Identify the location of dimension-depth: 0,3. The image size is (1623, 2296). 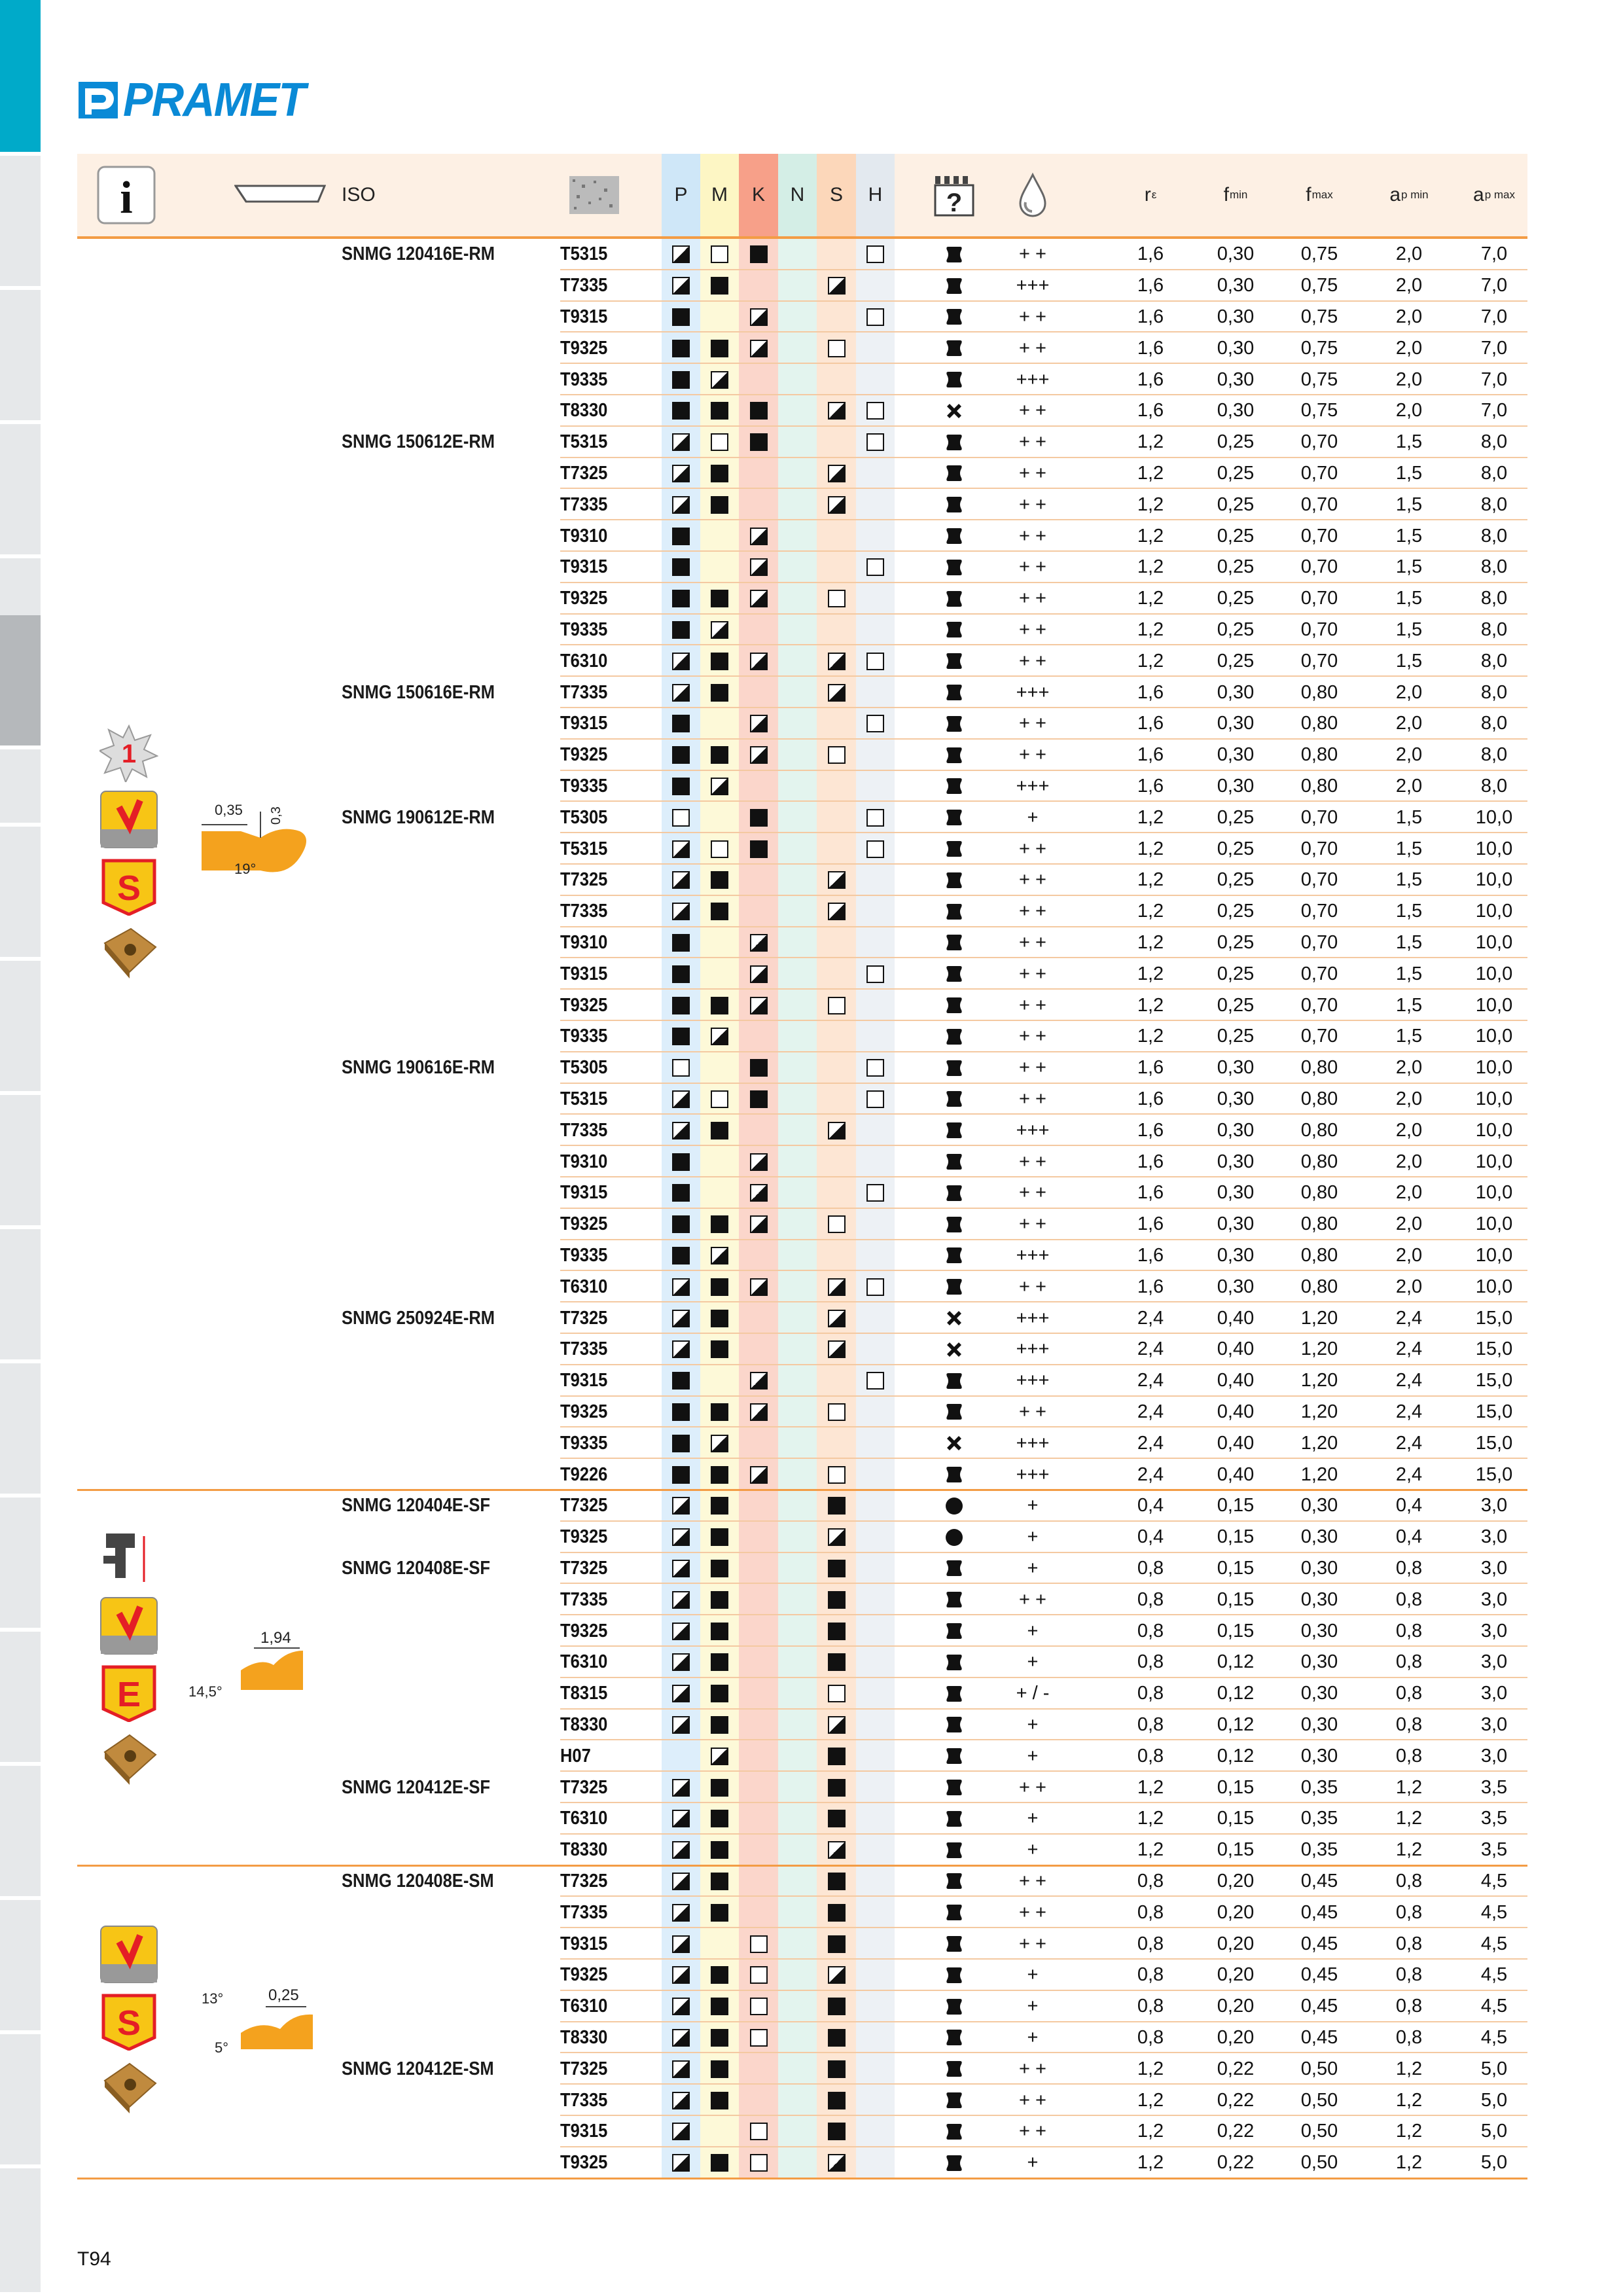
(276, 815).